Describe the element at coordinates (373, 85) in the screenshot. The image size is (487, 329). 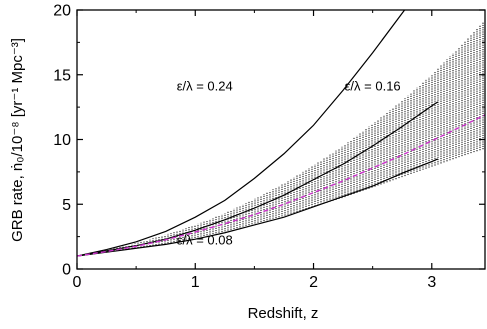
I see `curve-annotation: ε/λ = 0.16` at that location.